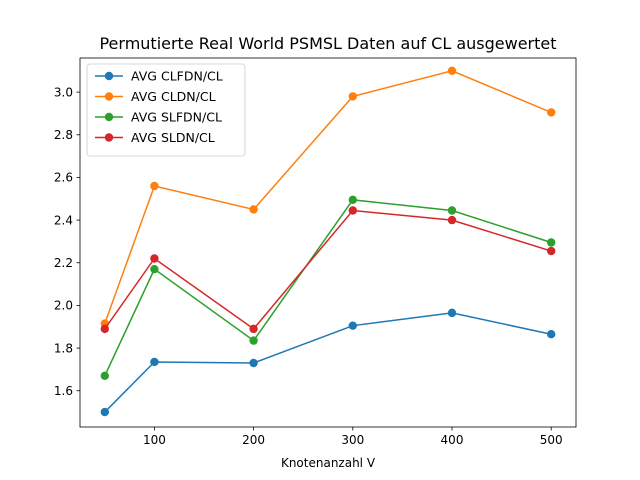  What do you see at coordinates (67, 241) in the screenshot?
I see `y-axis: 1.6 1.8 2.0 2.2 2.4 2.6 2.8 3.0` at bounding box center [67, 241].